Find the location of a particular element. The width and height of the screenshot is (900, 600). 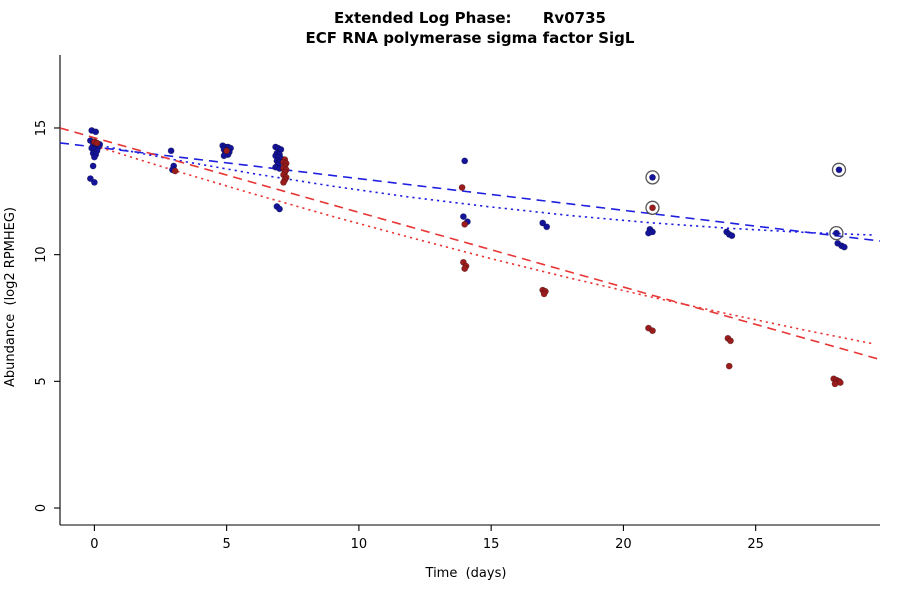

chart-subtitle: ECF RNA polymerase sigma factor SigL is located at coordinates (470, 38).